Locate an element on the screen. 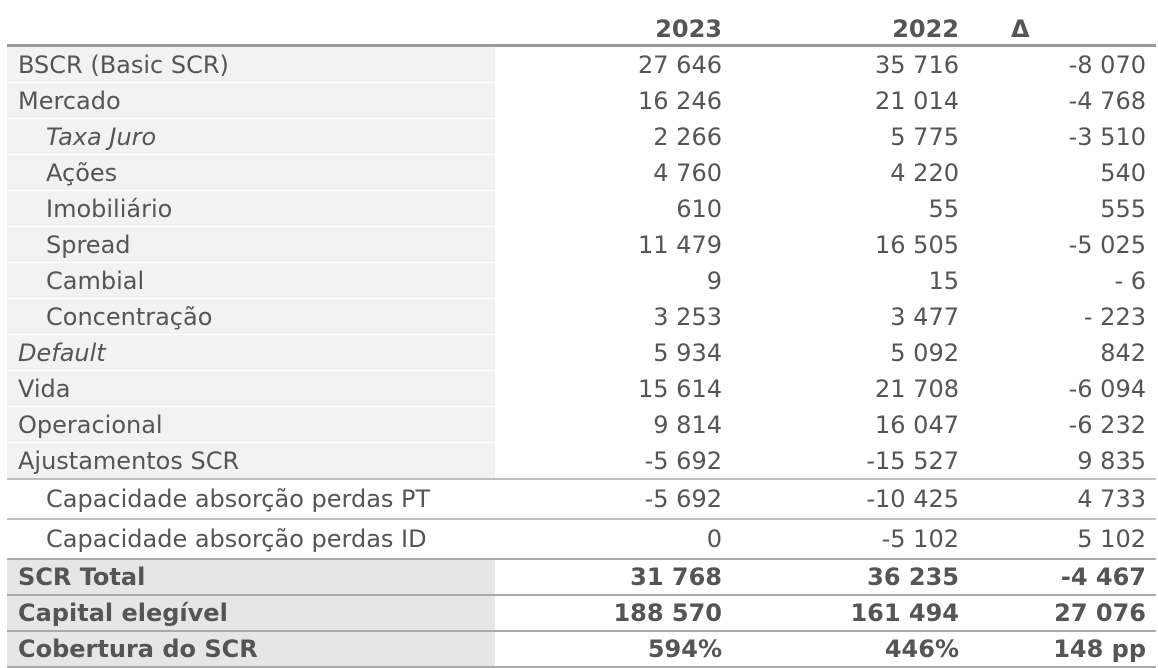 This screenshot has width=1158, height=668. value-2023: 610 is located at coordinates (613, 208).